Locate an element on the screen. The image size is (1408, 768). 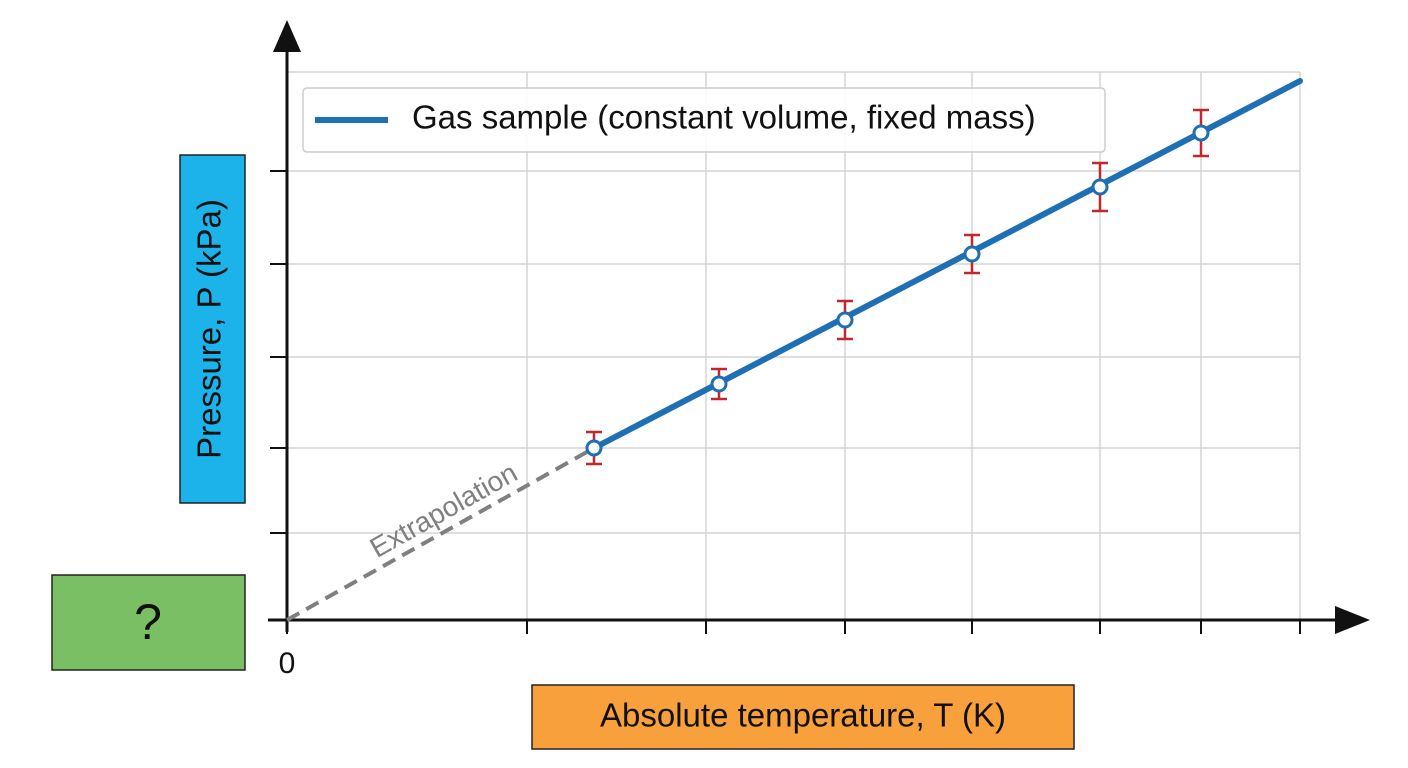
xlabel-box is located at coordinates (803, 717).